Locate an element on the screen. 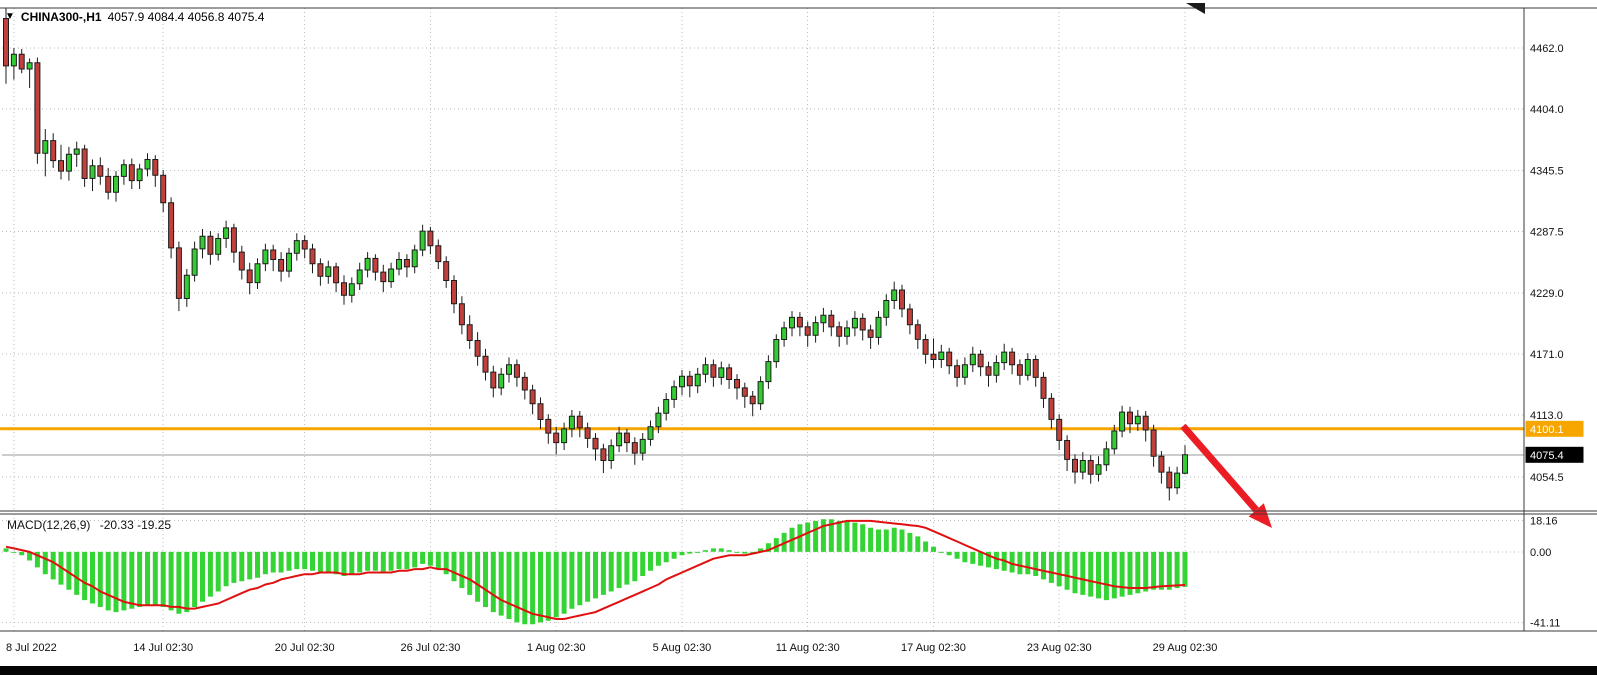  macd-indicator-label: MACD(12,26,9) -20.33 -19.25 is located at coordinates (92, 525).